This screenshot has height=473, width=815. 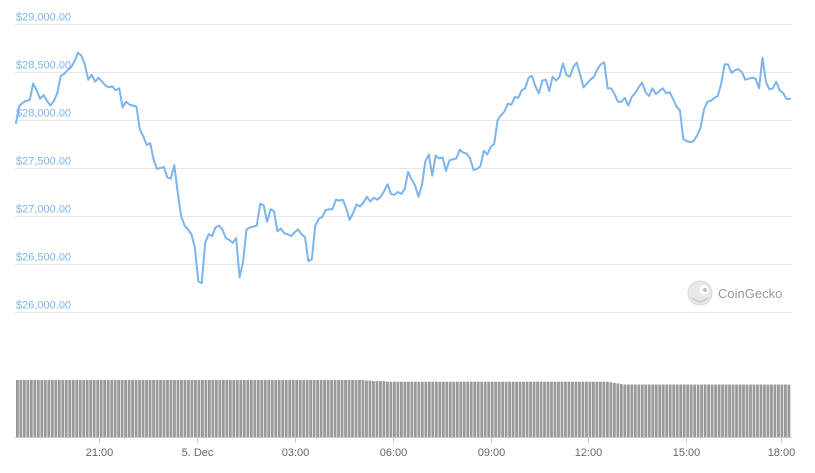 I want to click on y-tick-label-3: $27,500.00, so click(x=43, y=162).